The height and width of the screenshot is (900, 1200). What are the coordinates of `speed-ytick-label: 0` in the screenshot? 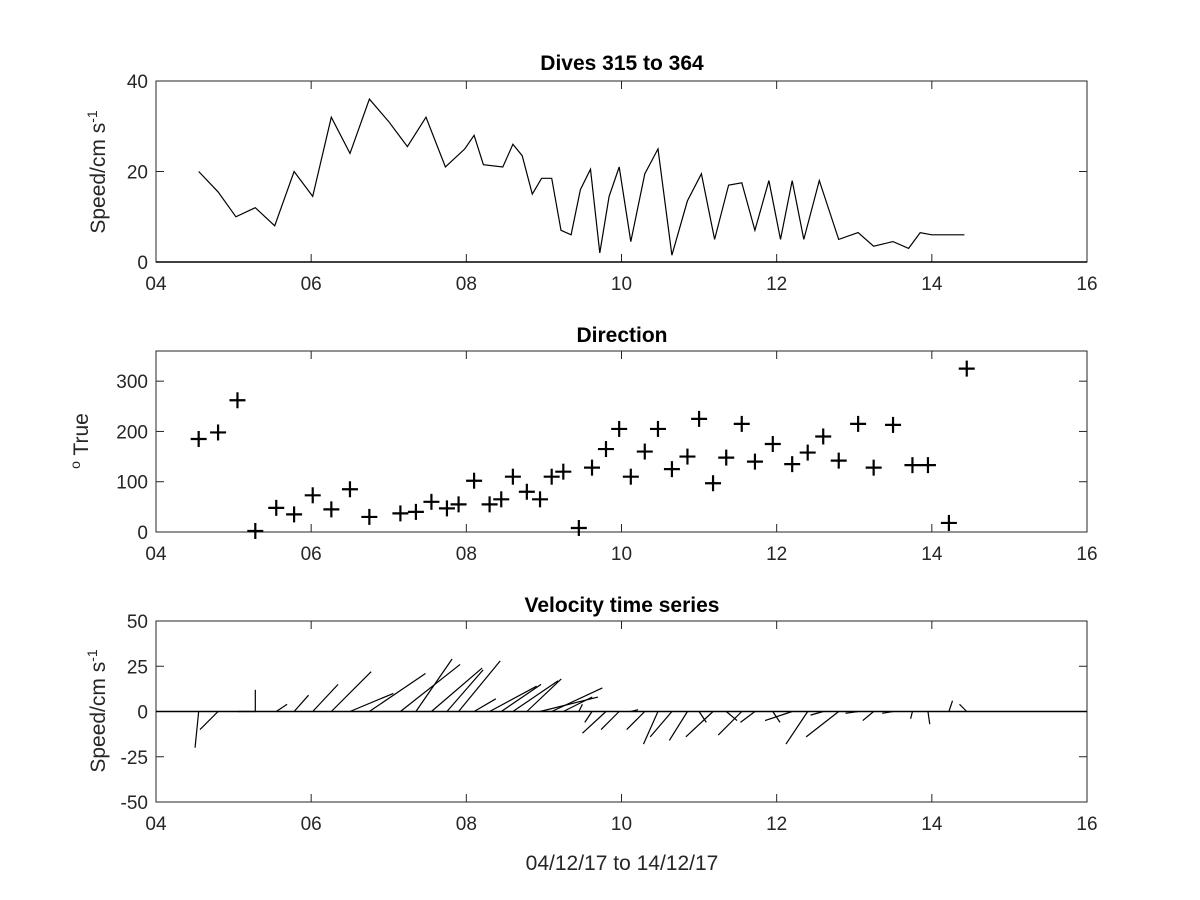 It's located at (142, 263).